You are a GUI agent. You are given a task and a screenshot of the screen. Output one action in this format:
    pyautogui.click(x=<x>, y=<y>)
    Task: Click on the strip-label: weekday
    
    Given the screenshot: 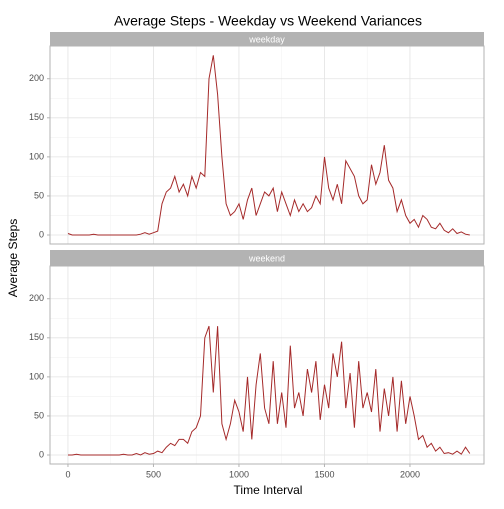 What is the action you would take?
    pyautogui.click(x=266, y=39)
    